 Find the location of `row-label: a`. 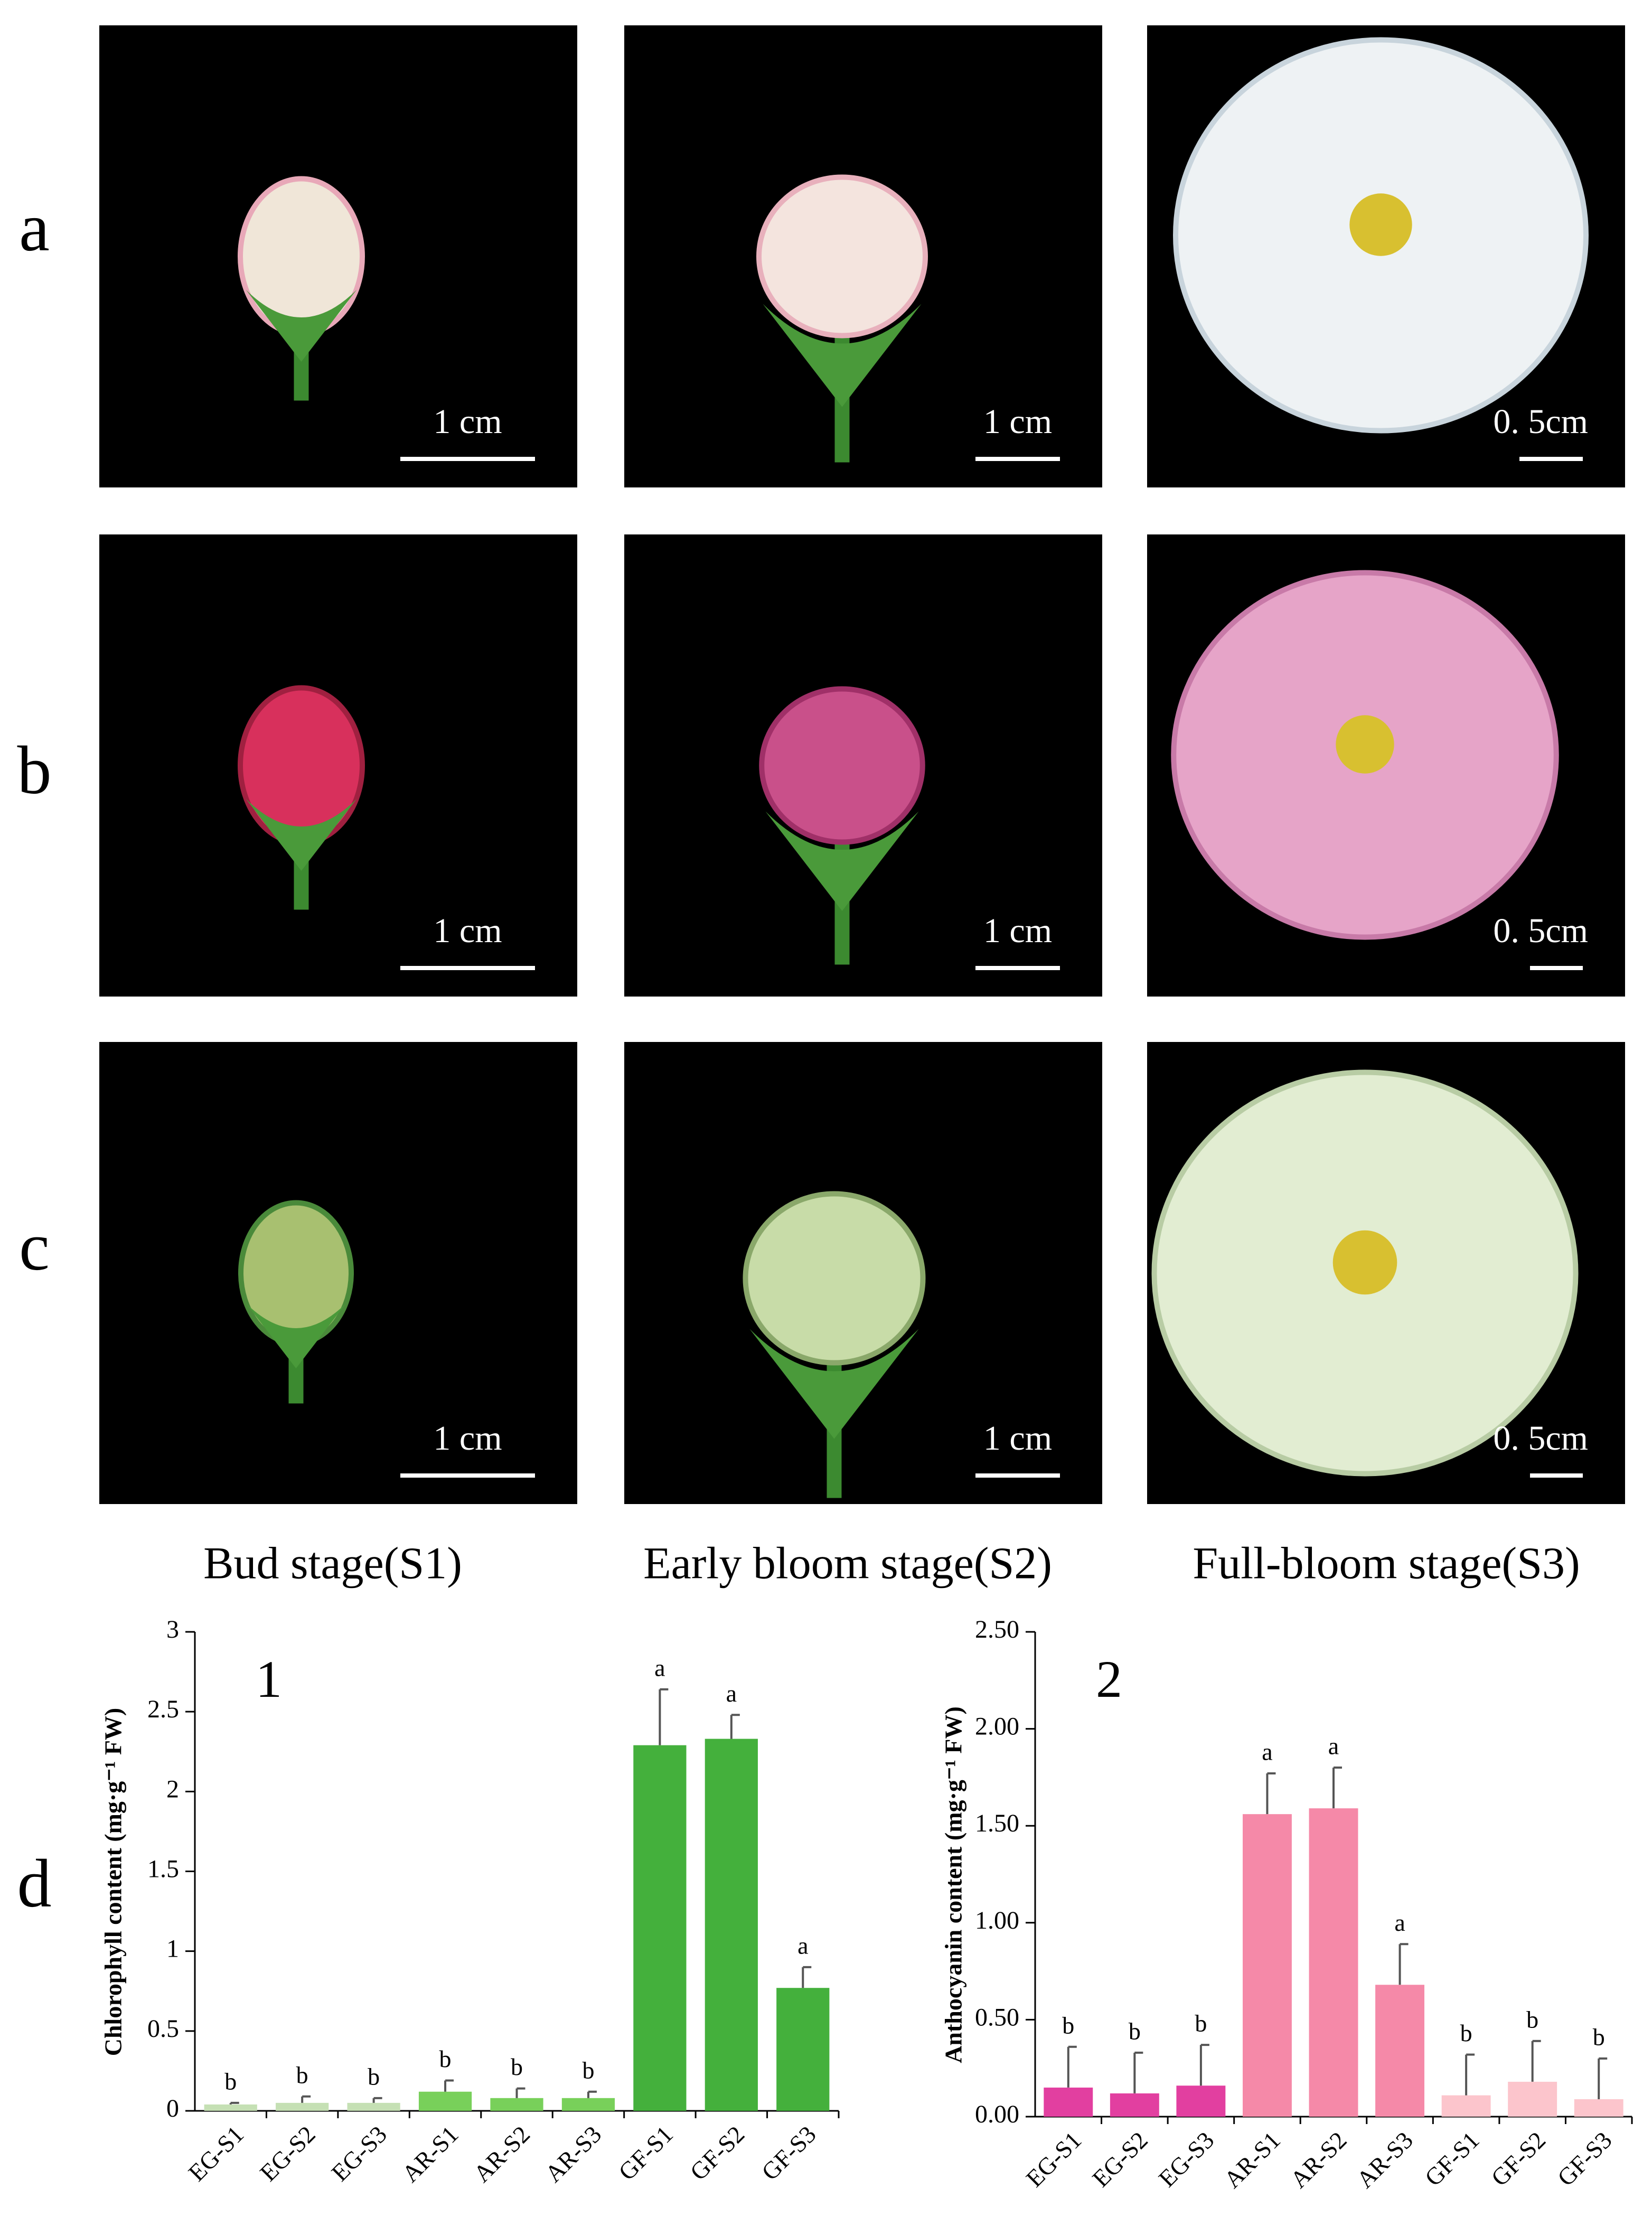

row-label: a is located at coordinates (34, 228).